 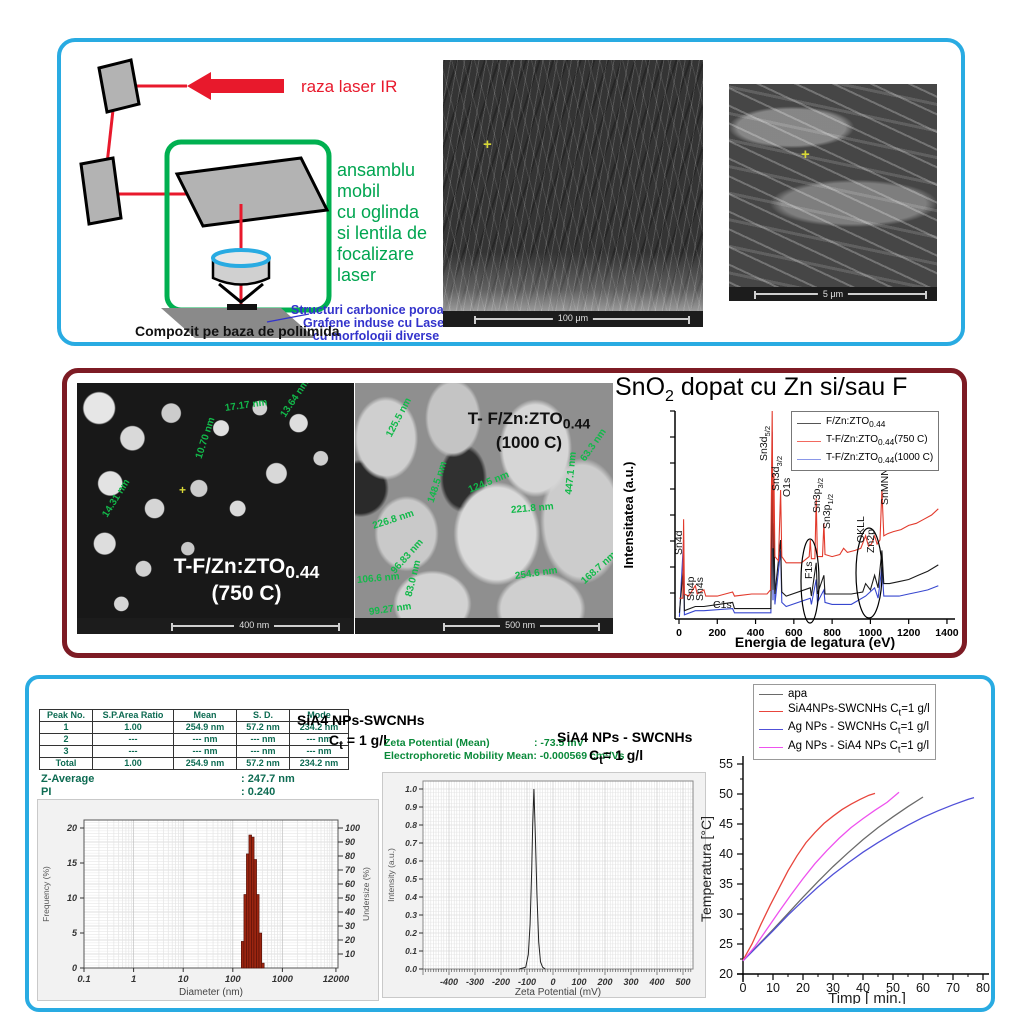 What do you see at coordinates (487, 144) in the screenshot?
I see `sem-crosshair: +` at bounding box center [487, 144].